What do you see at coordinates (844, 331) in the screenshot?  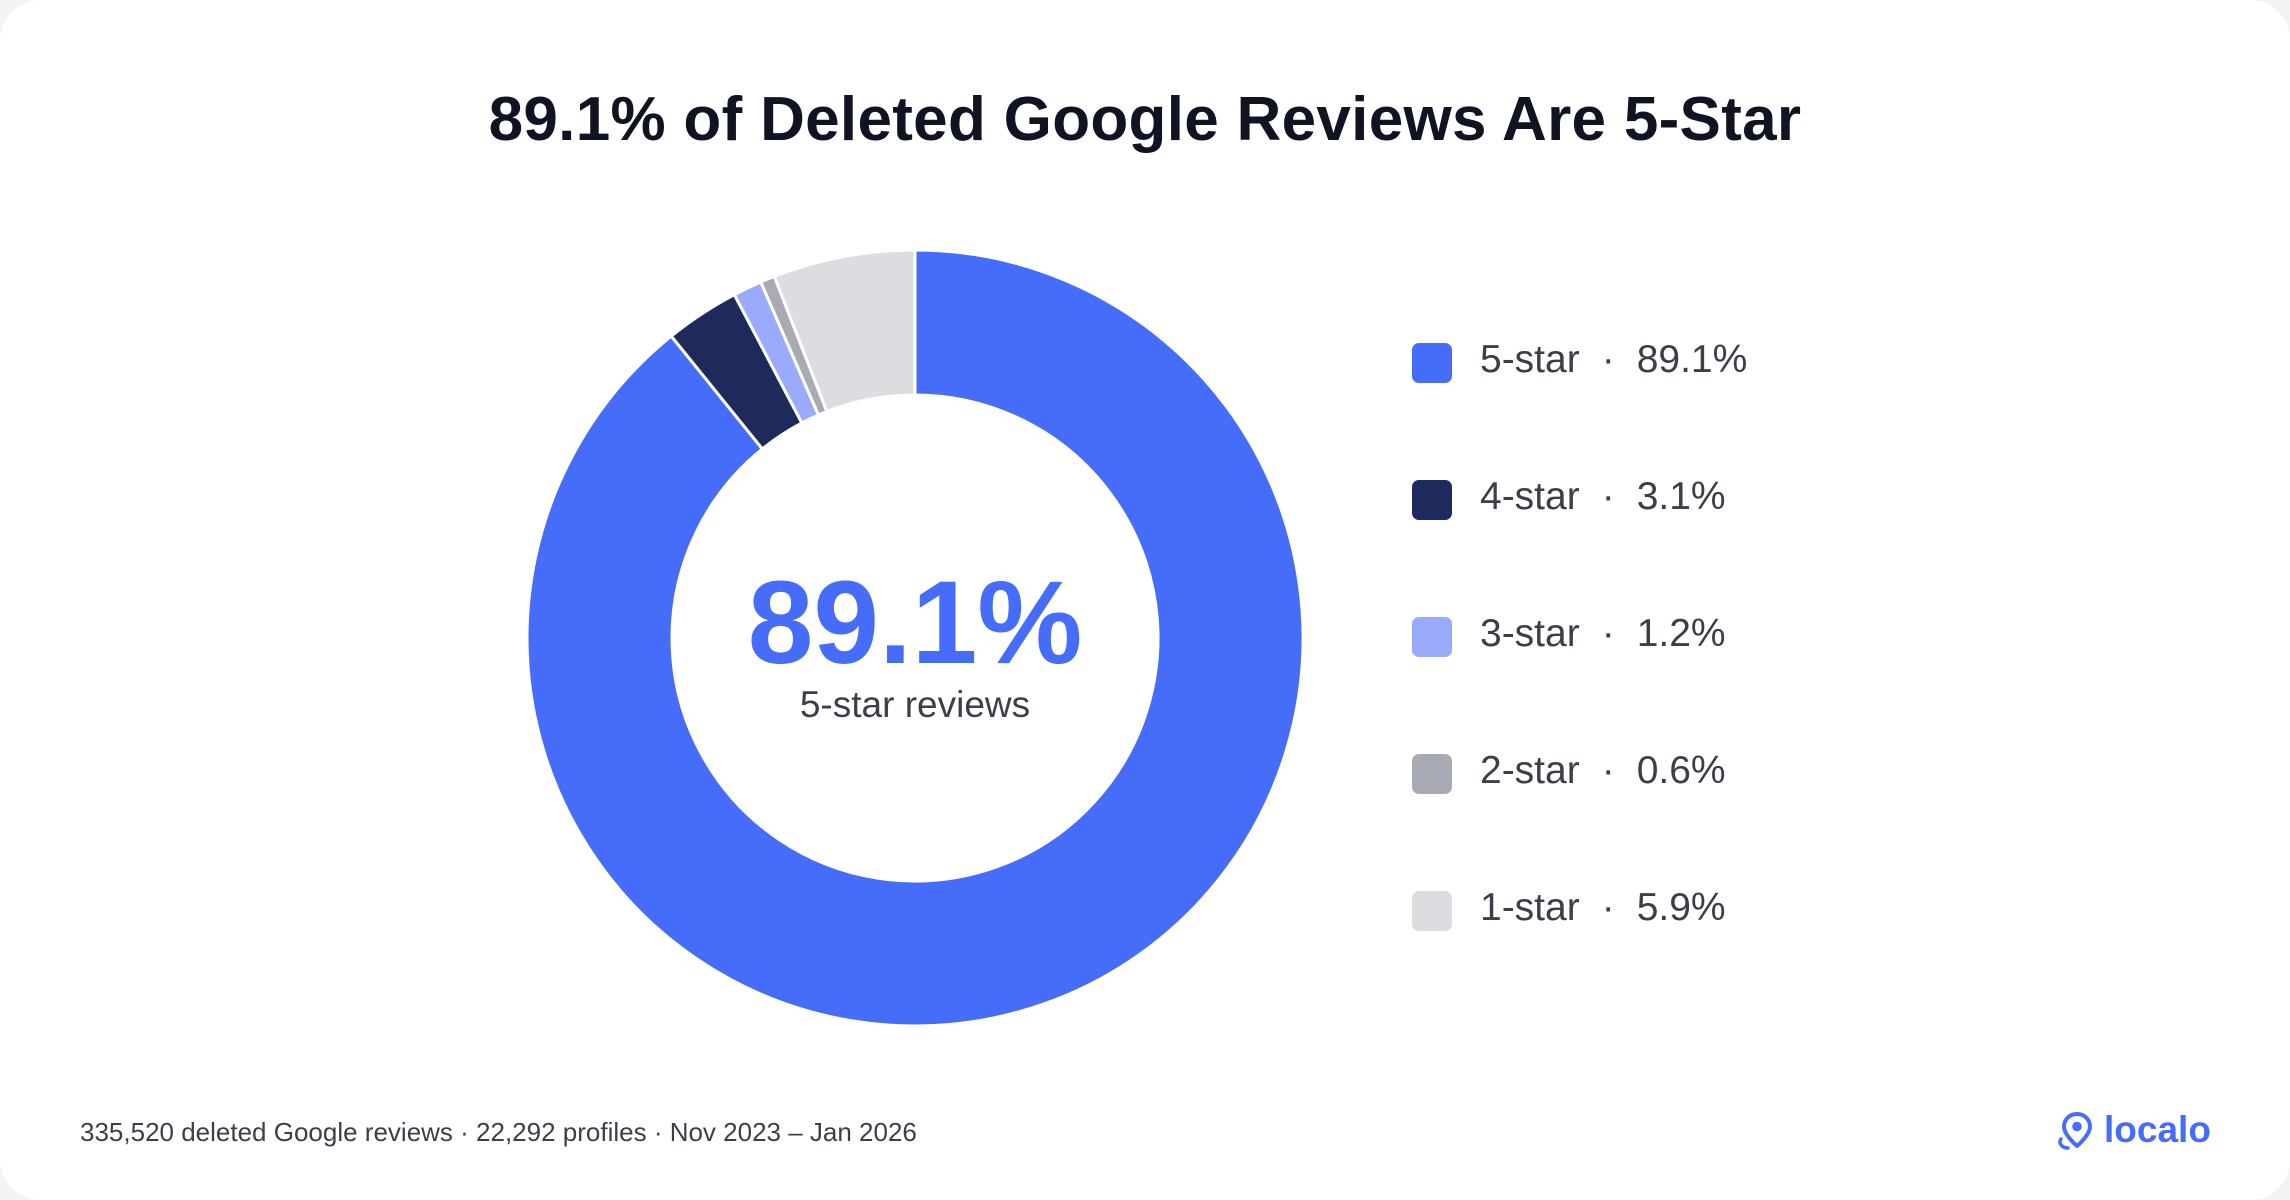 I see `donut-slice-1-star` at bounding box center [844, 331].